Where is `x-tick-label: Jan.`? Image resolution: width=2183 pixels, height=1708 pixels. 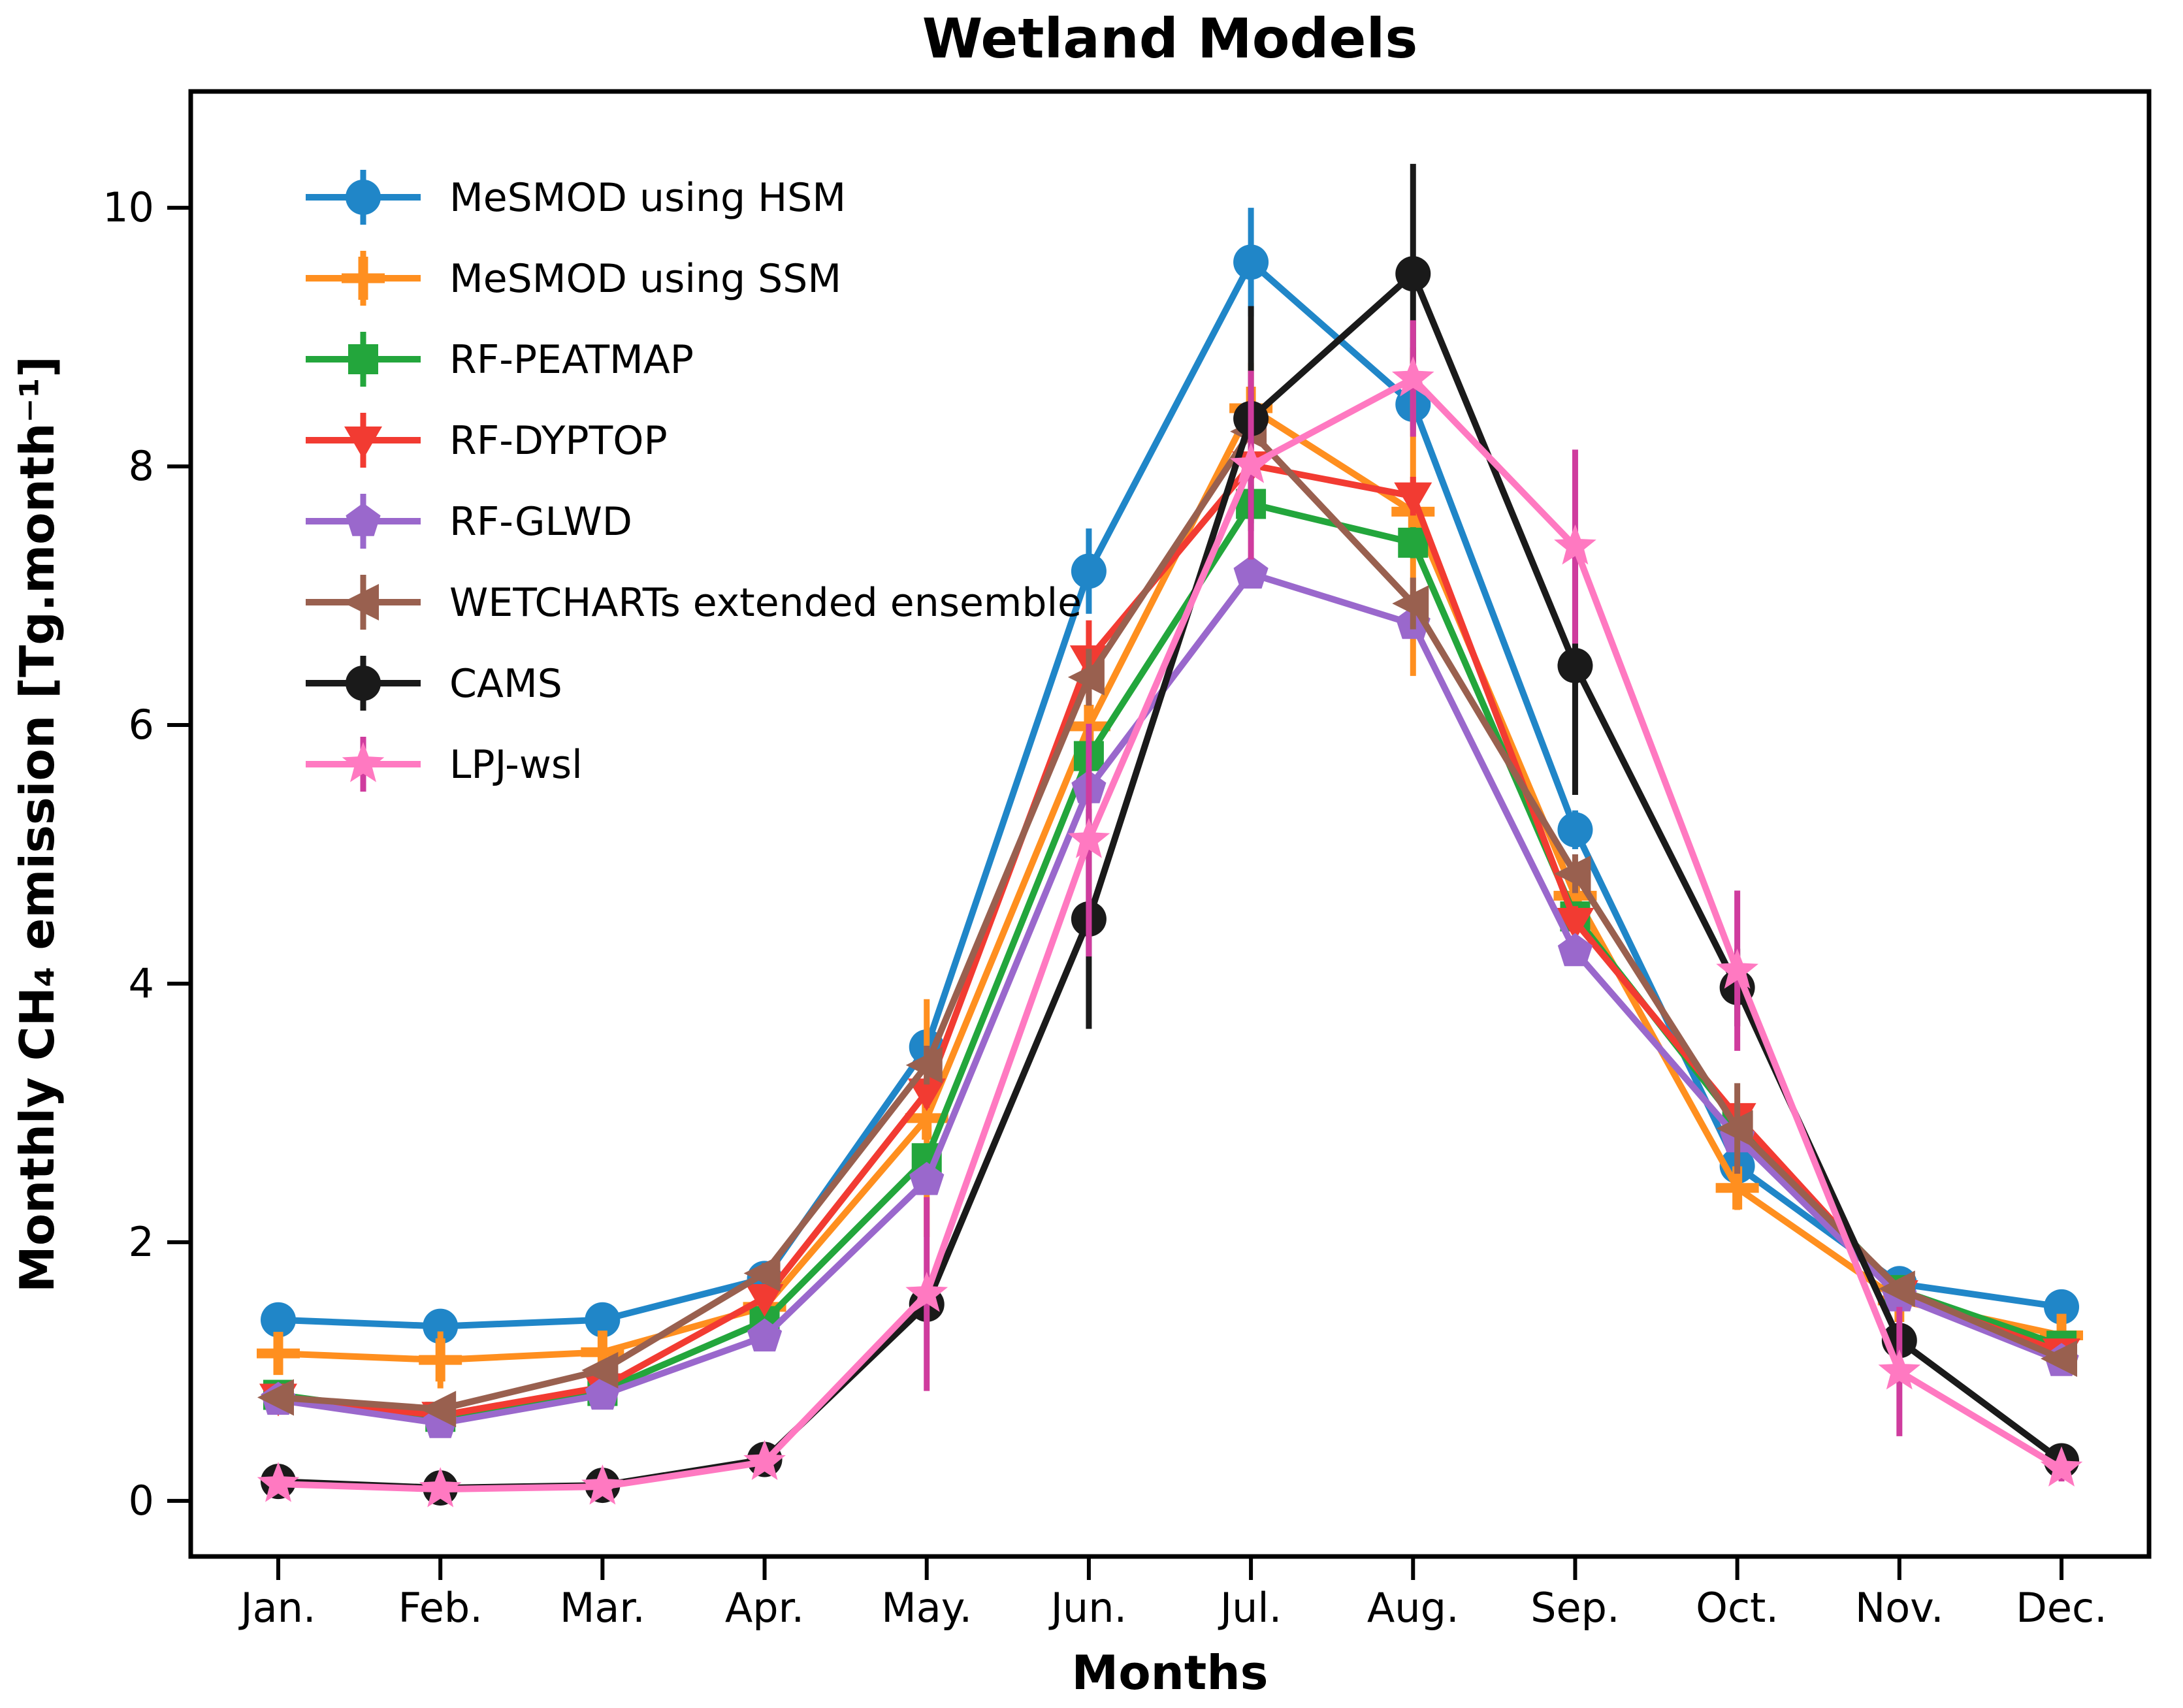 x-tick-label: Jan. is located at coordinates (276, 1608).